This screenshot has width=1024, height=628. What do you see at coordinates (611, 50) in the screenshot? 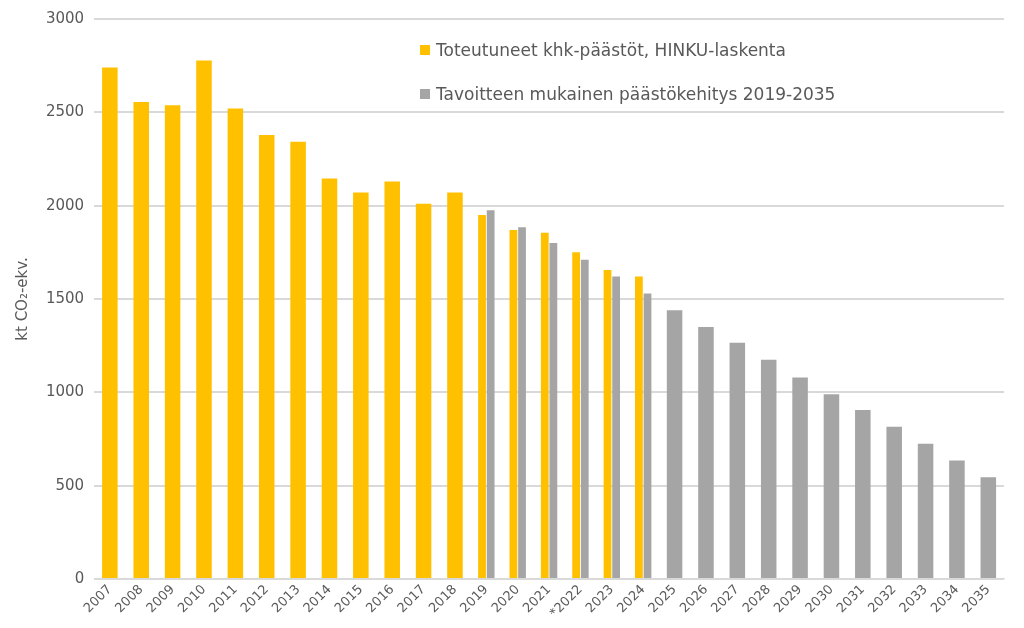
I see `legend-label: Toteutuneet khk-päästöt, HINKU-laskenta` at bounding box center [611, 50].